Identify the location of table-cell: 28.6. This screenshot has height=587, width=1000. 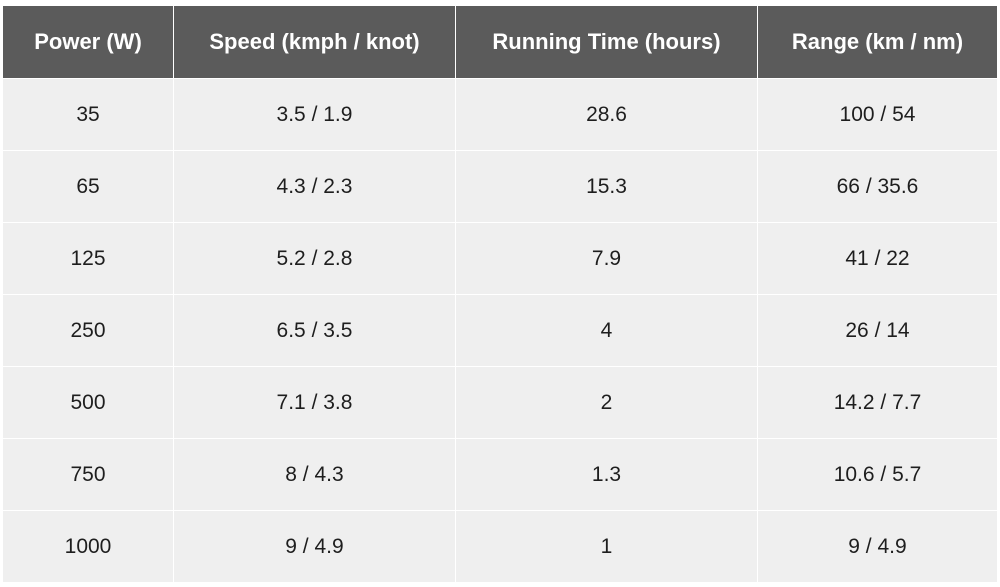
(606, 114).